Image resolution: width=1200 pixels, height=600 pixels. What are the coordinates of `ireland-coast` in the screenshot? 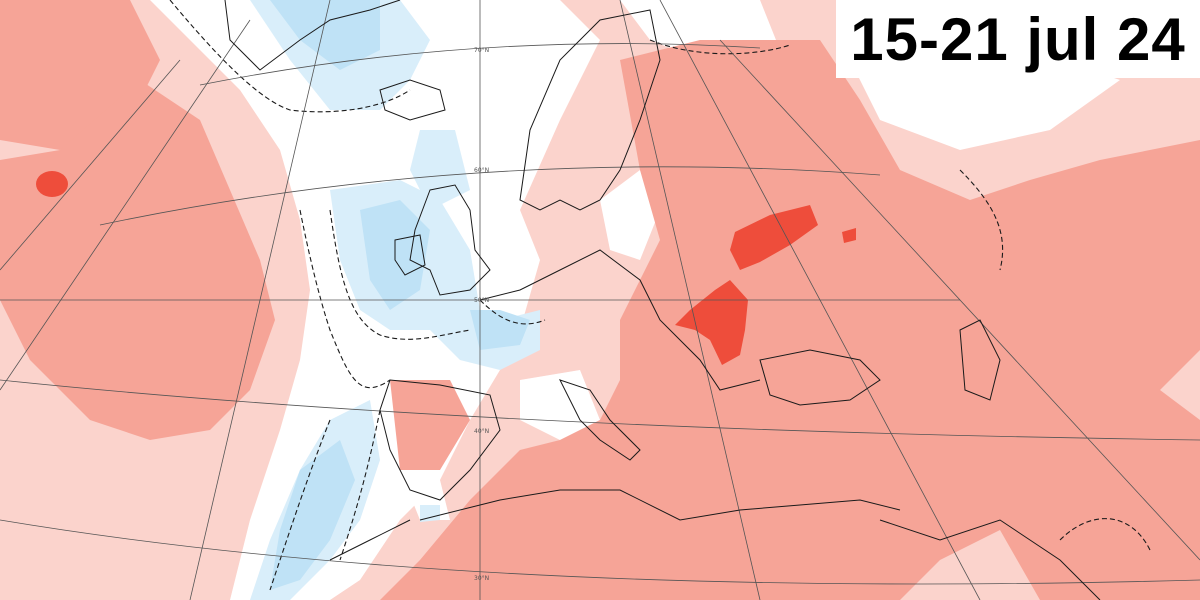 It's located at (410, 255).